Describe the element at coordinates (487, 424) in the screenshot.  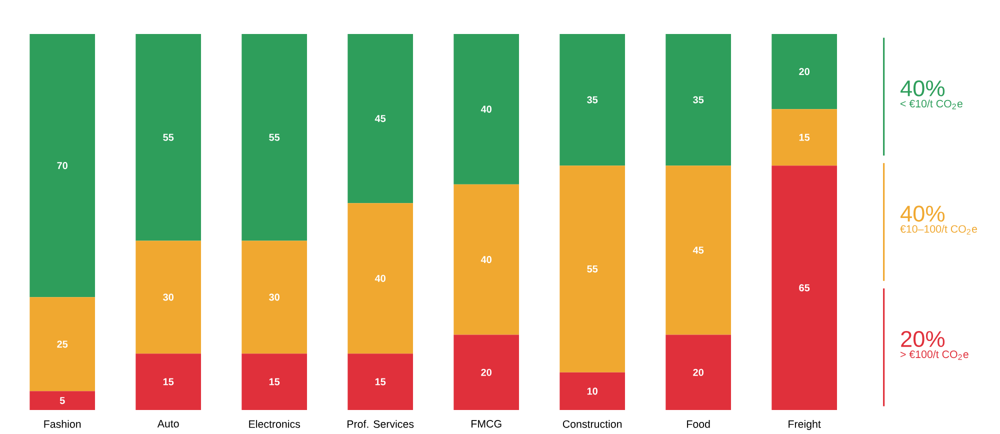
I see `x-tick-label: FMCG` at that location.